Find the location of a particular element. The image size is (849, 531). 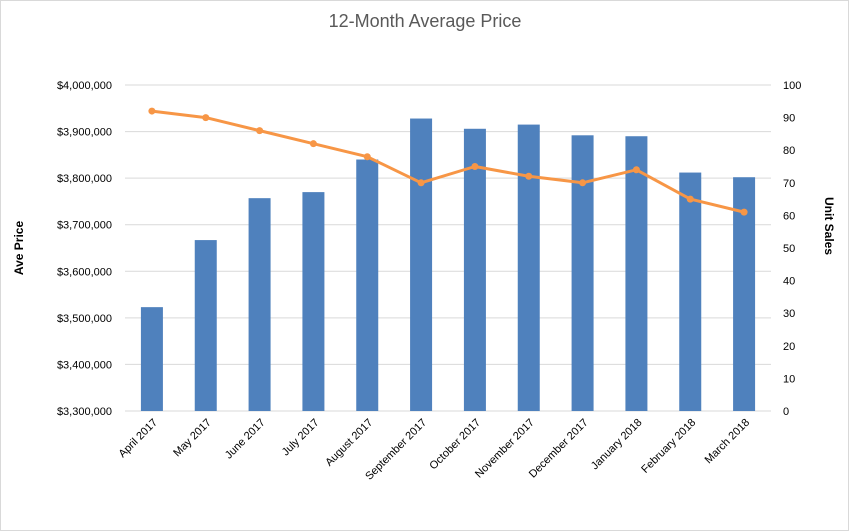

right-axis-title: Unit Sales is located at coordinates (829, 226).